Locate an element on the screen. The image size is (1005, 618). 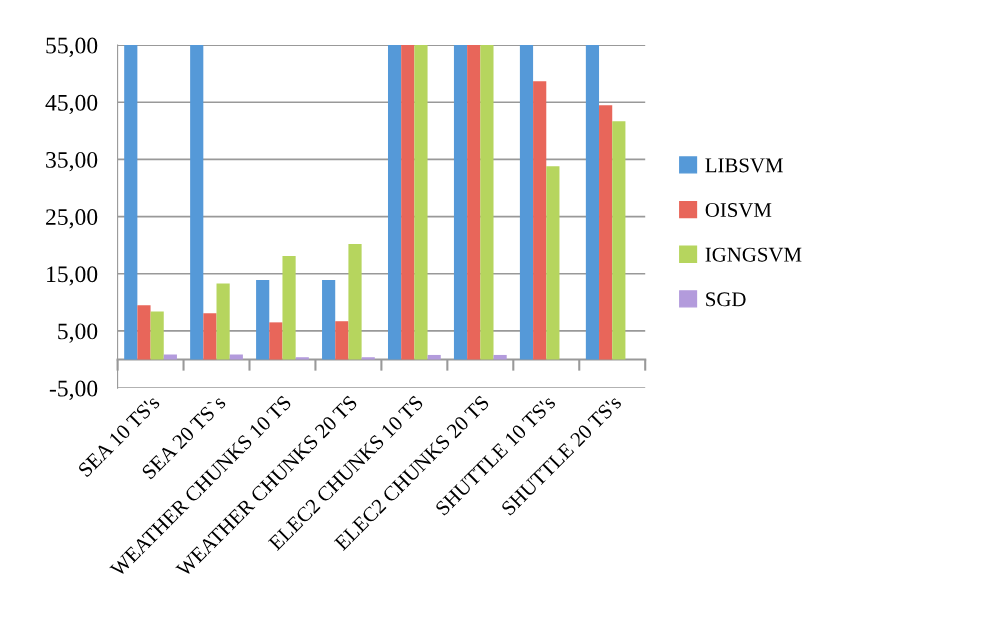
y-tick-label: 5,00 is located at coordinates (78, 333).